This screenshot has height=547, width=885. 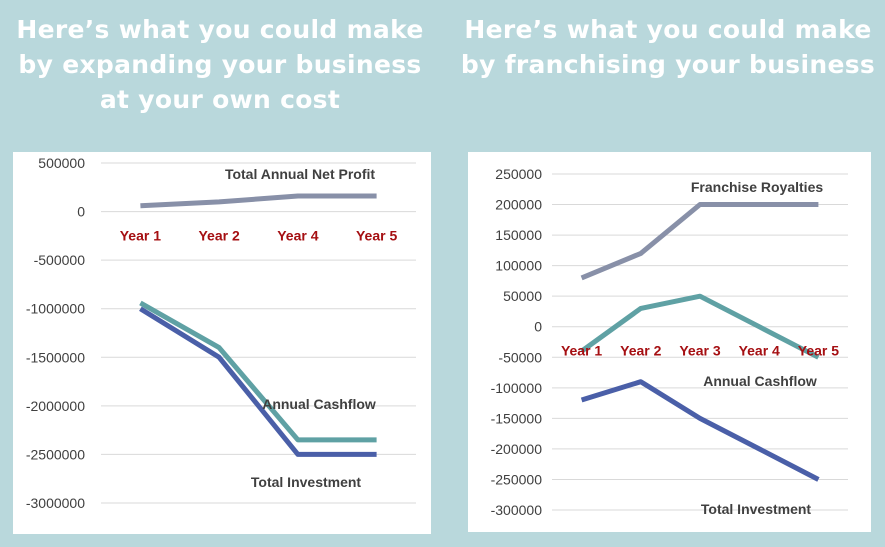 What do you see at coordinates (300, 174) in the screenshot?
I see `series-label-1: Total Annual Net Profit` at bounding box center [300, 174].